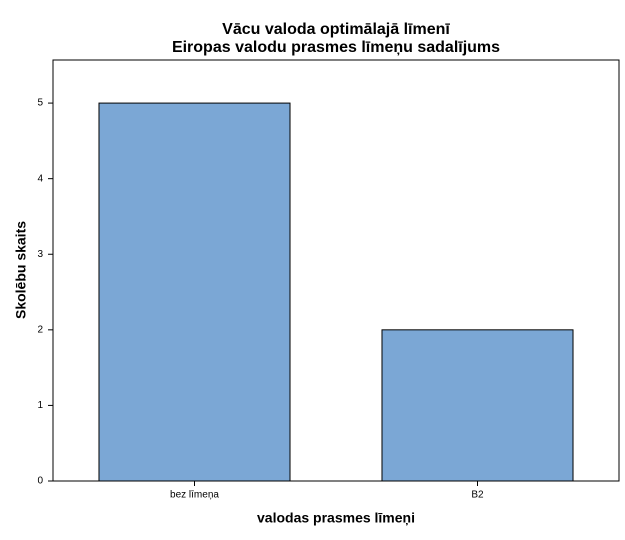 The width and height of the screenshot is (625, 540). I want to click on y-tick-label: 3, so click(40, 254).